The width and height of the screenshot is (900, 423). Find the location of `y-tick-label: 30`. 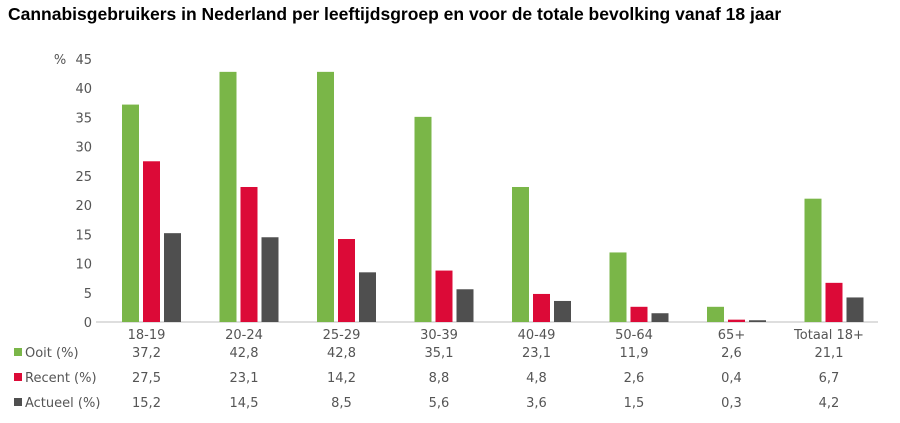

y-tick-label: 30 is located at coordinates (83, 148).